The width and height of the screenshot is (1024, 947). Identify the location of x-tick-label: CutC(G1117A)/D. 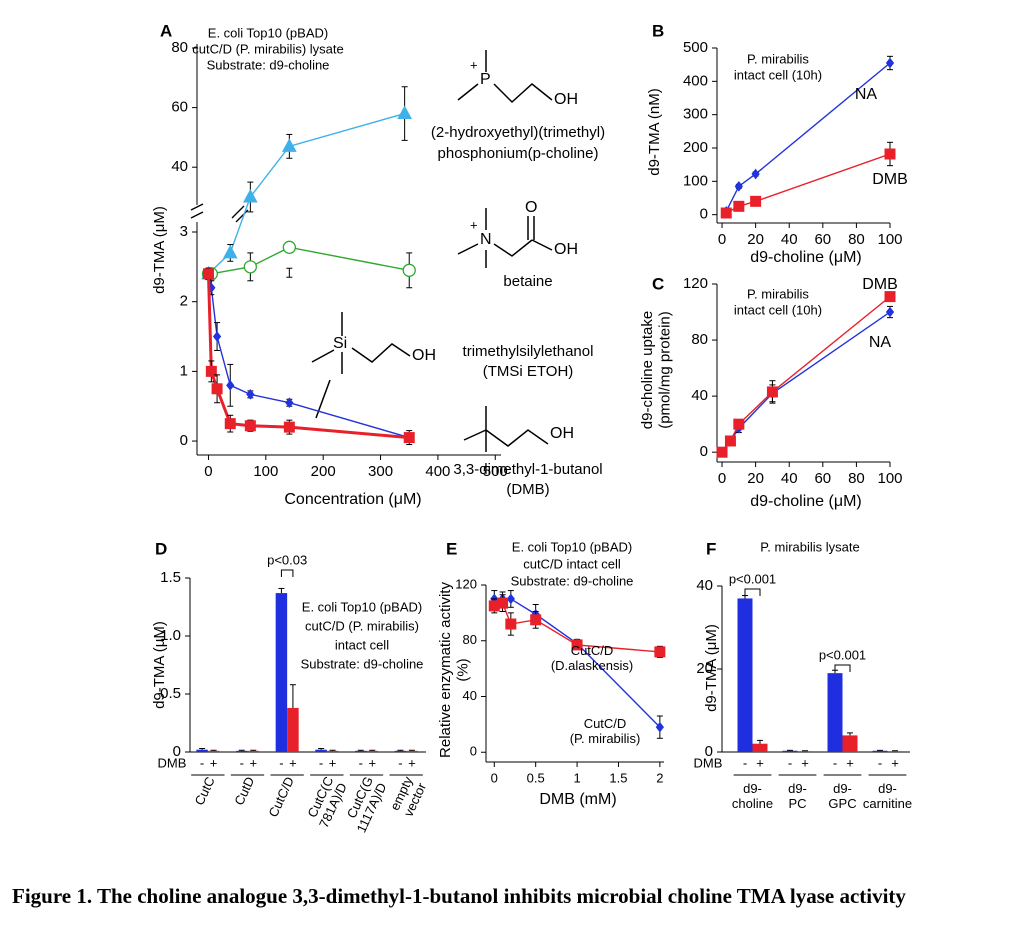
(365, 804).